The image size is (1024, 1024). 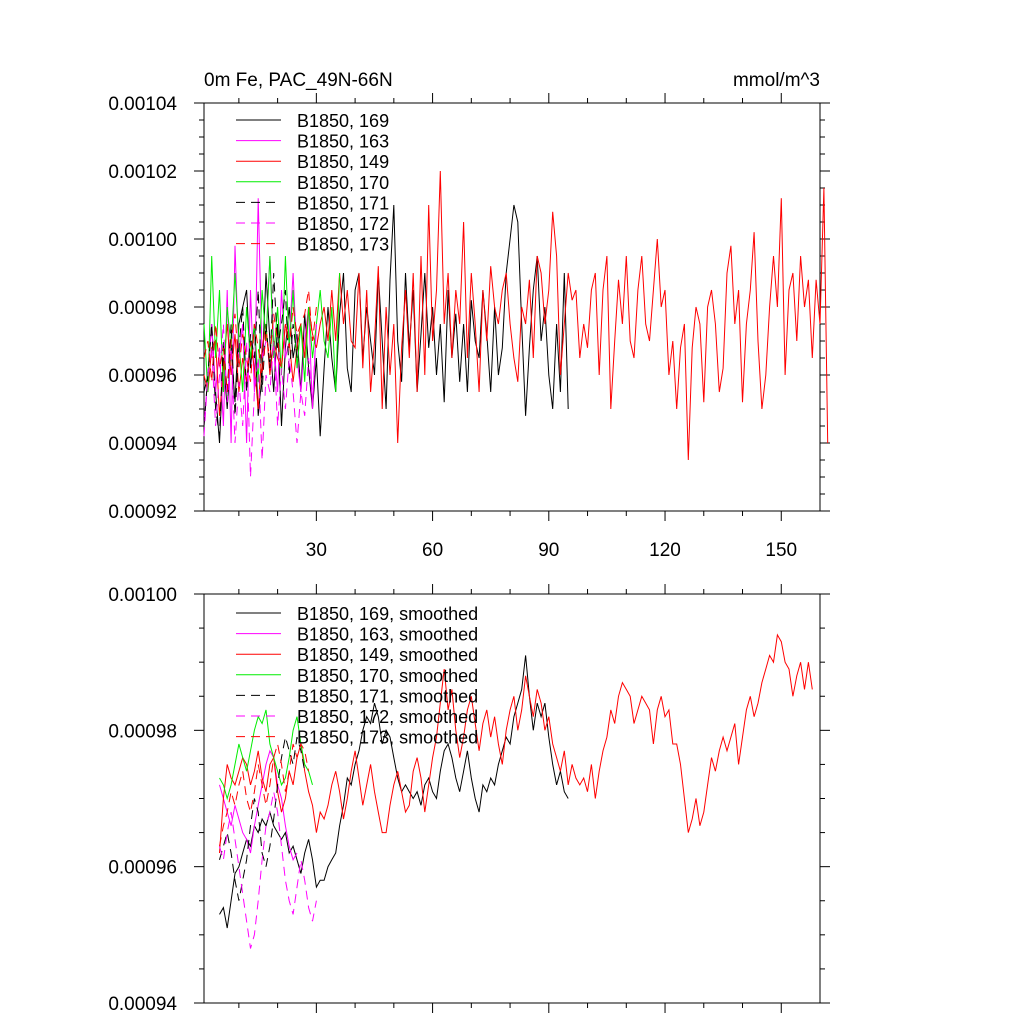 I want to click on legend-label: B1850, 171, so click(x=343, y=203).